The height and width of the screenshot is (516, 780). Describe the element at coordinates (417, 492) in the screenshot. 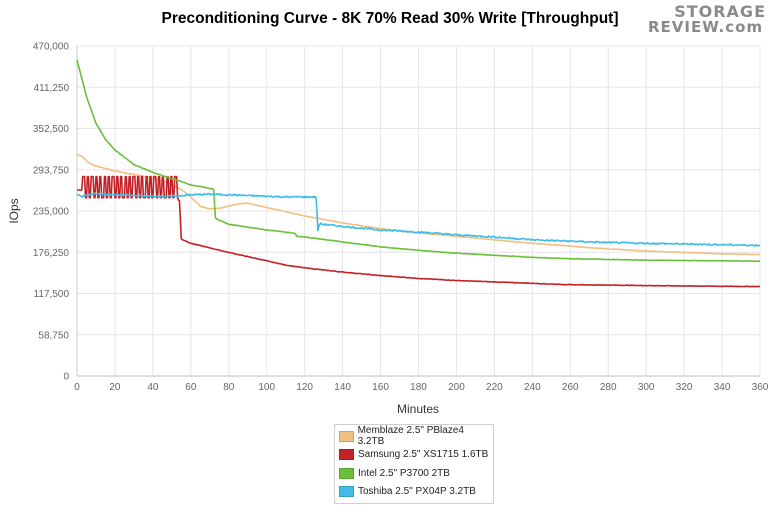

I see `legend-label: Toshiba 2.5" PX04P 3.2TB` at that location.